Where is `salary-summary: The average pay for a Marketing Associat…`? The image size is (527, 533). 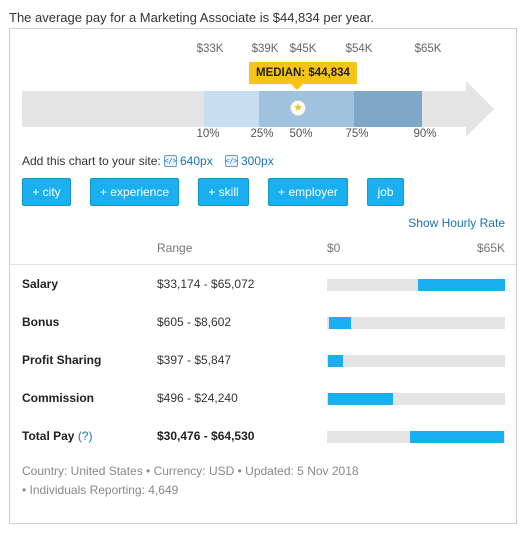 salary-summary: The average pay for a Marketing Associat… is located at coordinates (191, 17).